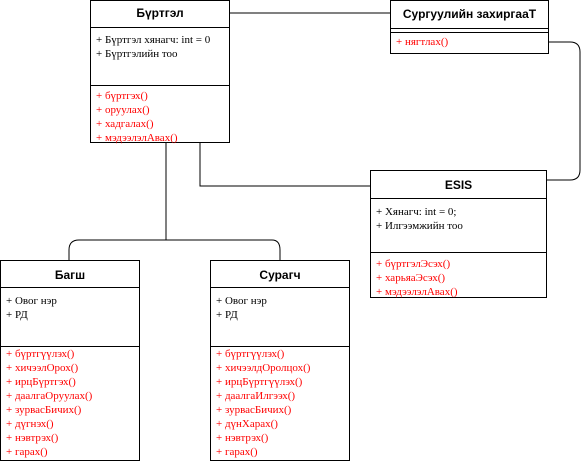 The image size is (582, 464). Describe the element at coordinates (469, 14) in the screenshot. I see `class-name: Сургуулийн захиргааТ` at that location.